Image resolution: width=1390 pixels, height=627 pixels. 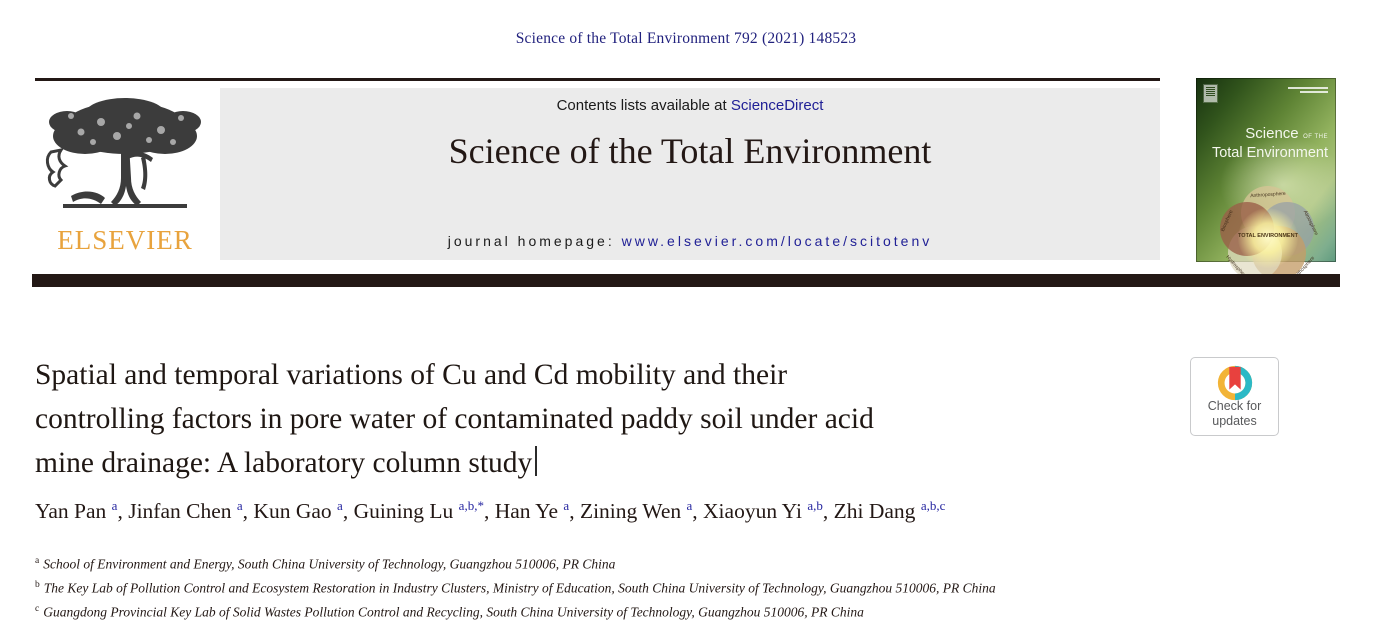 What do you see at coordinates (1269, 153) in the screenshot?
I see `cover-title-word2: Total Environment` at bounding box center [1269, 153].